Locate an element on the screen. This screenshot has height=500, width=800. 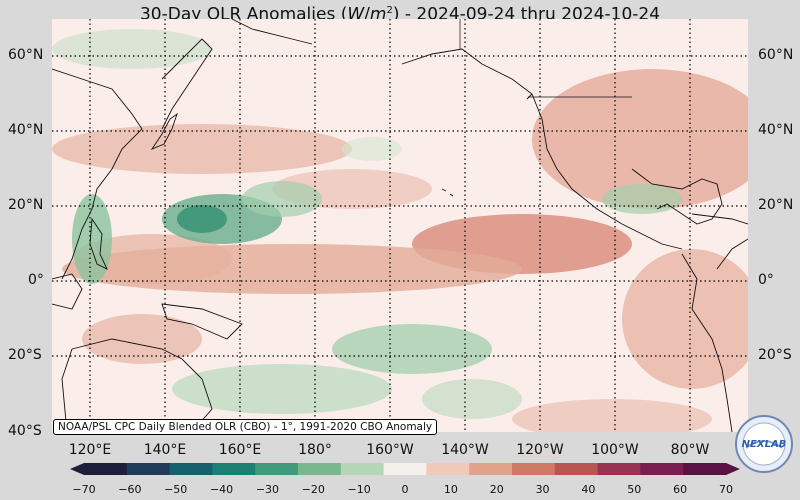
colorbar-tick-label: −60 is located at coordinates (130, 489).